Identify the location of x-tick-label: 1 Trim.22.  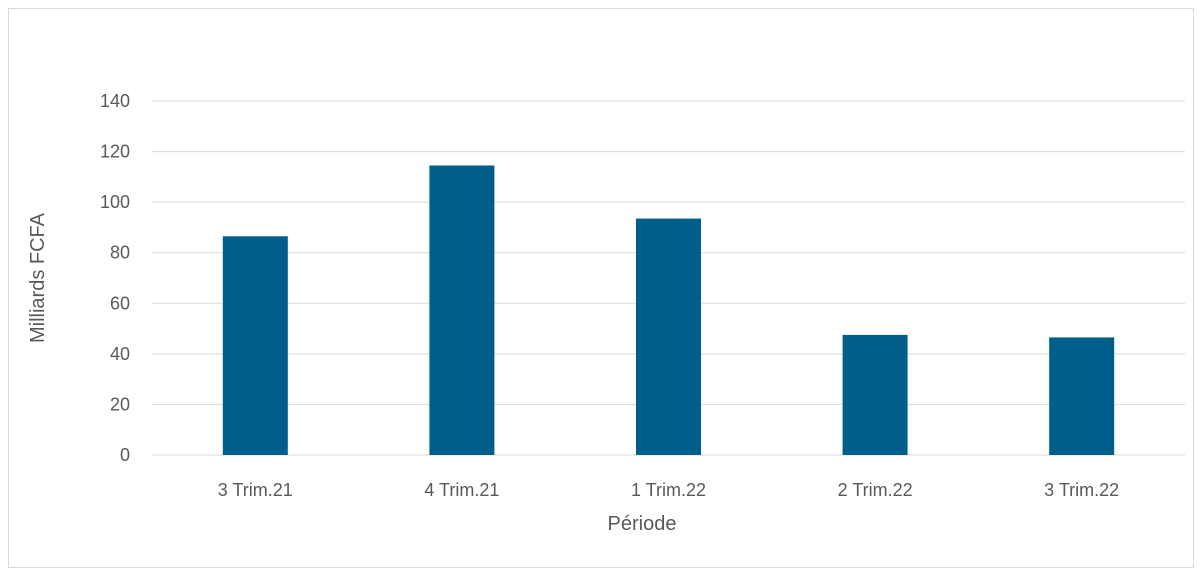
(668, 490).